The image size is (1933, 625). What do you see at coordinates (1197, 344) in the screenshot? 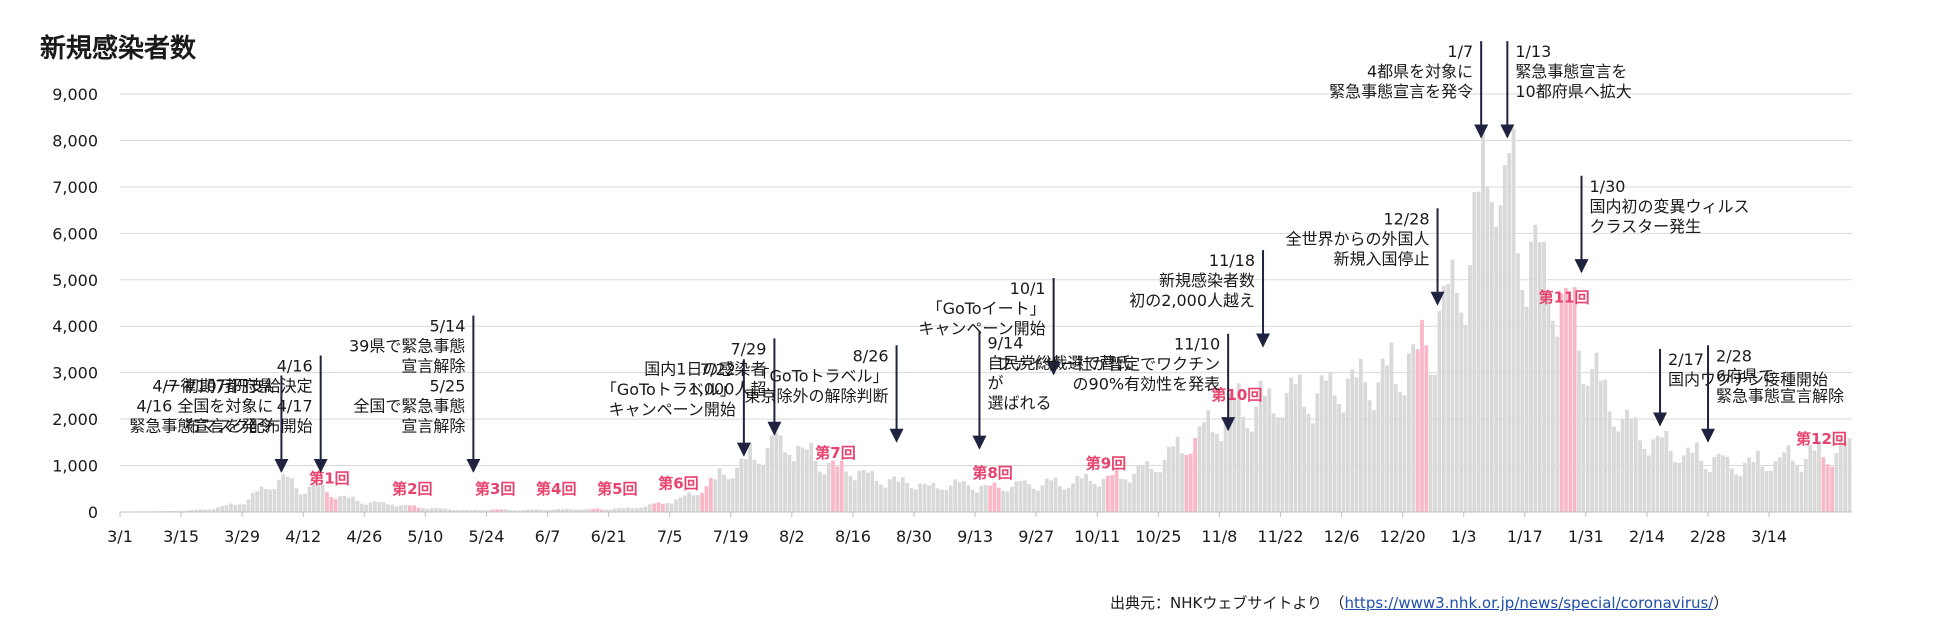
I see `annotation-text: 11/10` at bounding box center [1197, 344].